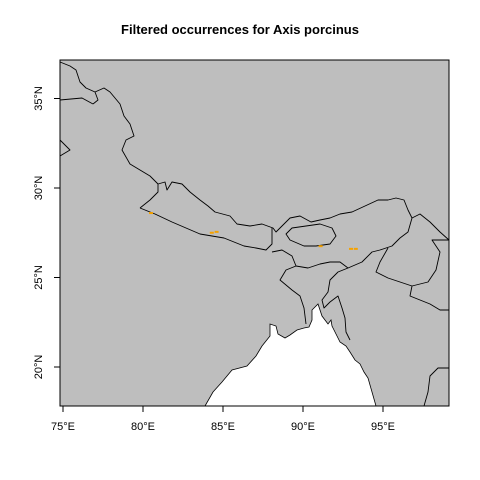  What do you see at coordinates (311, 235) in the screenshot?
I see `border-bhutan` at bounding box center [311, 235].